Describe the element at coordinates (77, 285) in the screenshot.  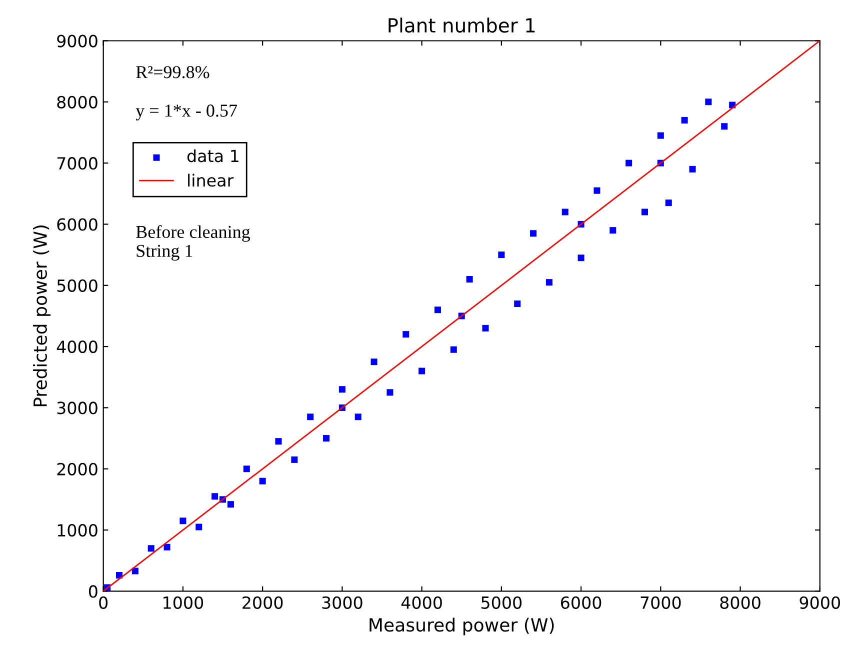
I see `y-tick-label: 5000` at that location.